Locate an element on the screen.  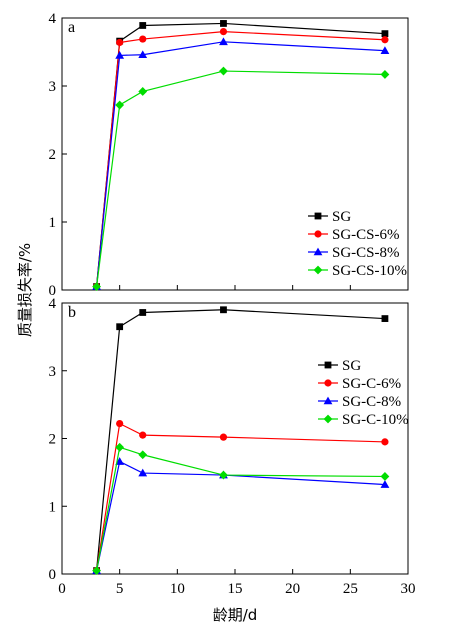
panel-b-y-tick-label: 1 is located at coordinates (53, 507).